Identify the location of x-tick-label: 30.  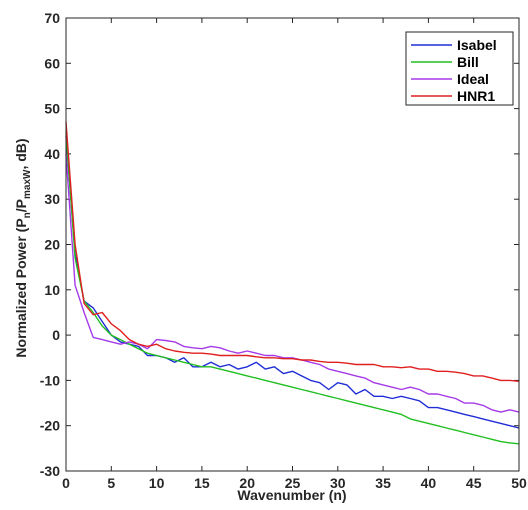
(338, 483).